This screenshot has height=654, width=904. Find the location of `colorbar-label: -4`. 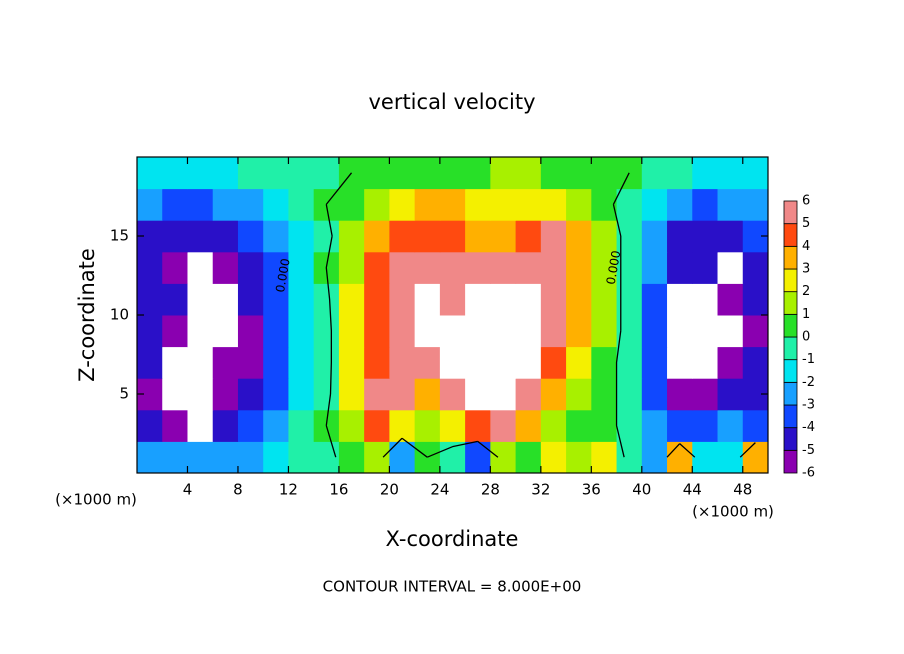

colorbar-label: -4 is located at coordinates (808, 427).